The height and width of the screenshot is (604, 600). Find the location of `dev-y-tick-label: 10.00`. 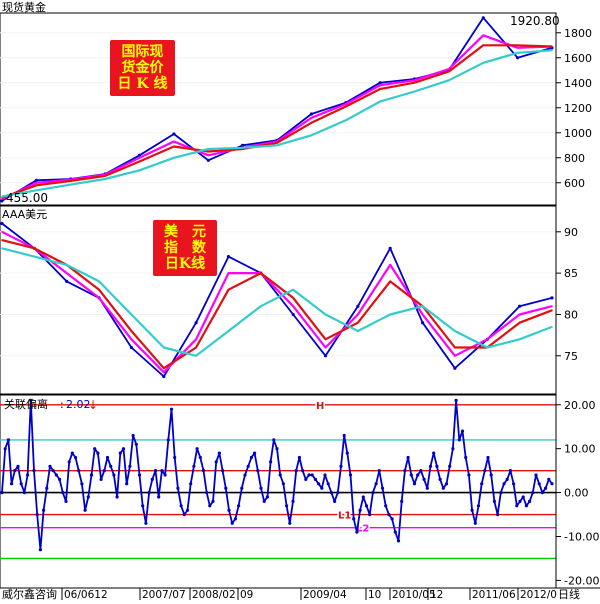

dev-y-tick-label: 10.00 is located at coordinates (580, 449).